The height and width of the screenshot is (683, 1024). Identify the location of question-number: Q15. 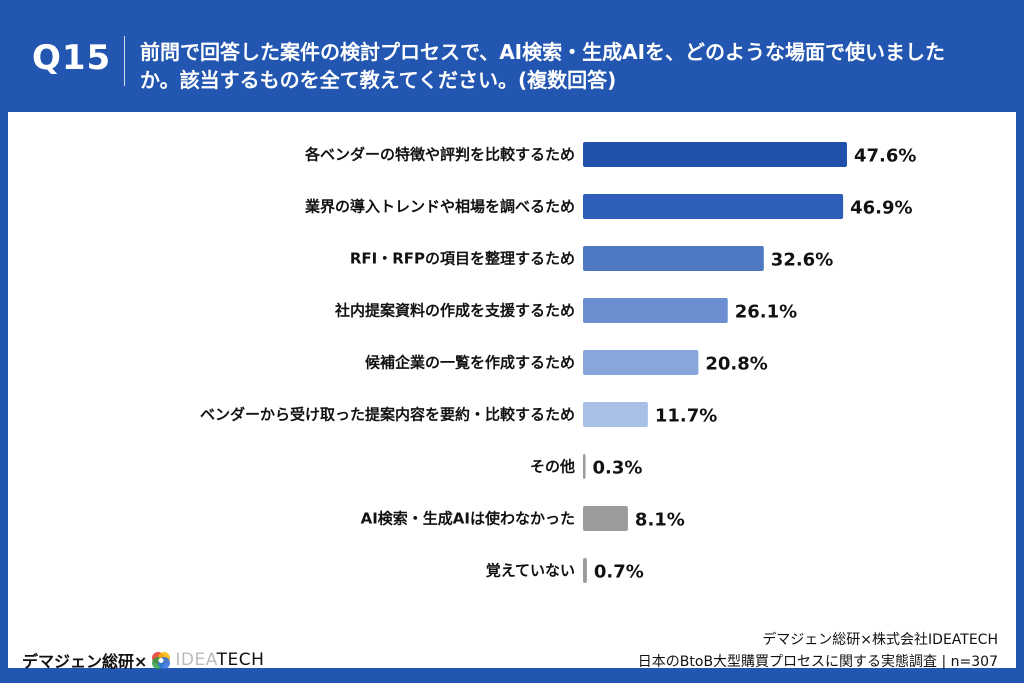
(72, 58).